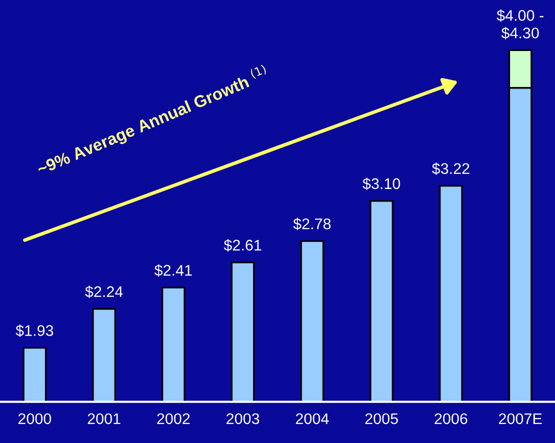  Describe the element at coordinates (520, 24) in the screenshot. I see `data-label: $4.00 - $4.30` at that location.